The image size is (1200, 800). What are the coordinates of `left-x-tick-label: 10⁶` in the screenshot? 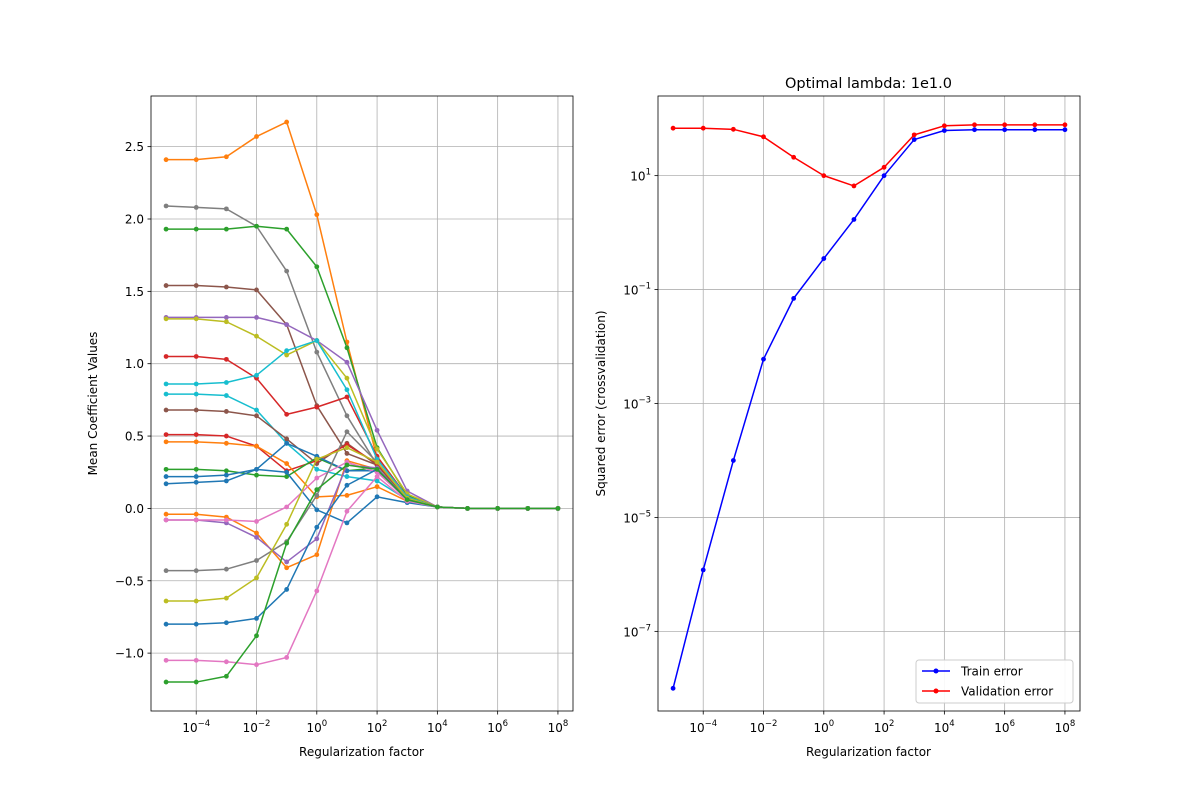 It's located at (497, 727).